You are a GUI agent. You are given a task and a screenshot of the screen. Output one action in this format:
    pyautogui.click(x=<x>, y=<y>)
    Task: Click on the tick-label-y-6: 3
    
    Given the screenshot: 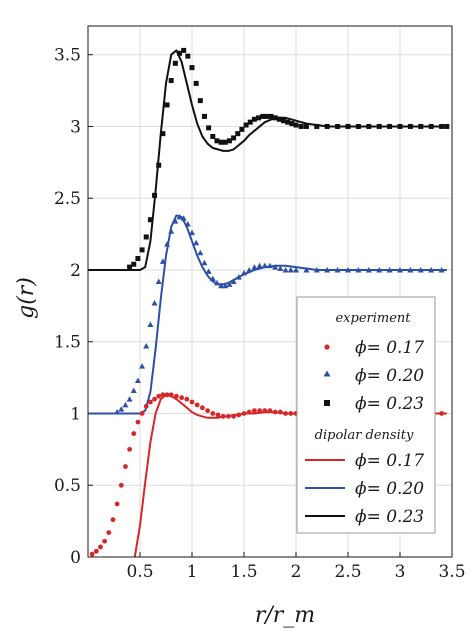 What is the action you would take?
    pyautogui.click(x=75, y=127)
    